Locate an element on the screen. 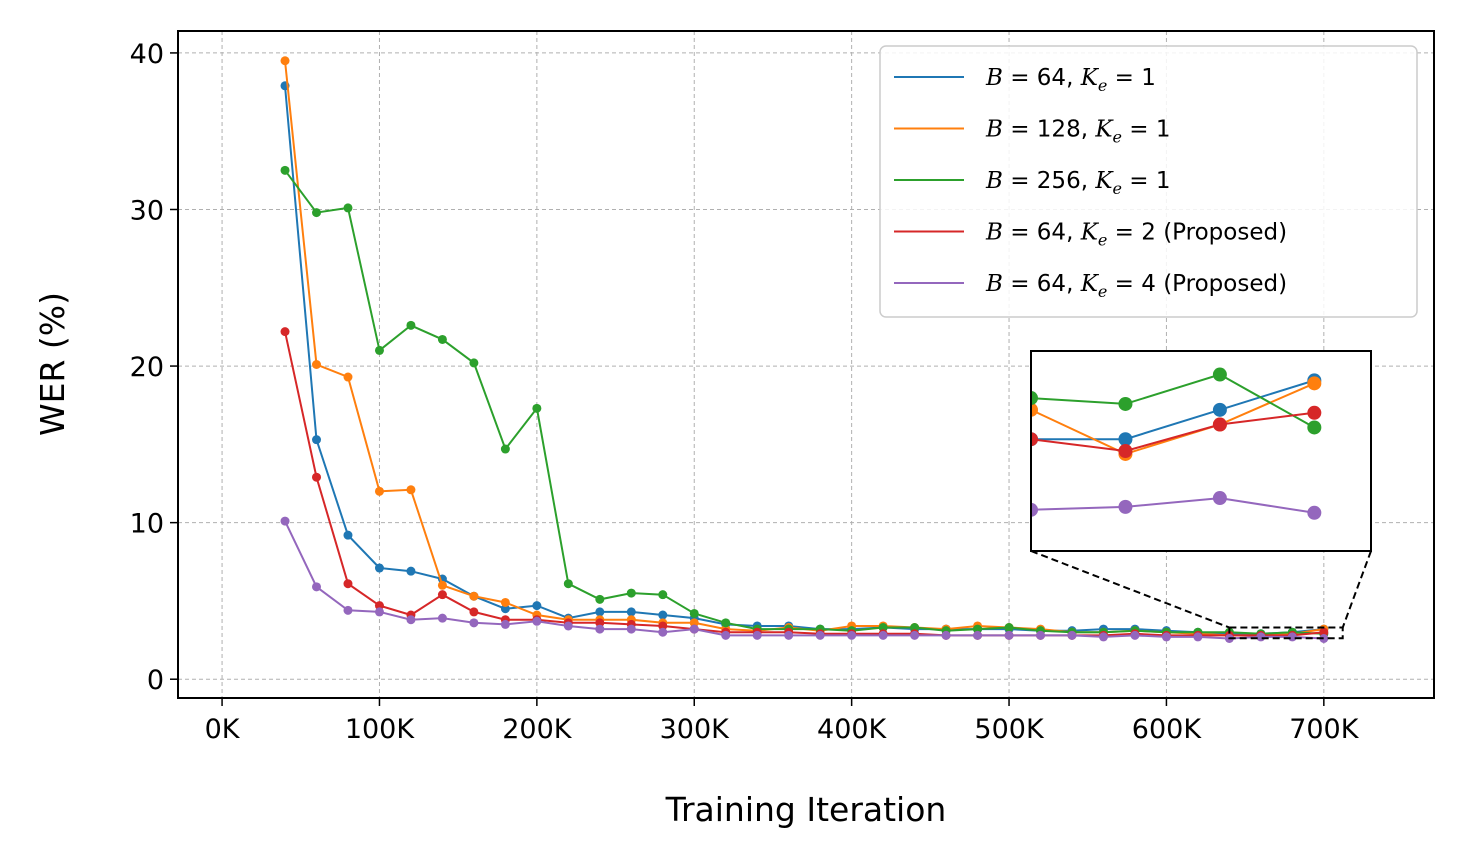  legend-label: B = 128, Ke = 1 is located at coordinates (1078, 132).